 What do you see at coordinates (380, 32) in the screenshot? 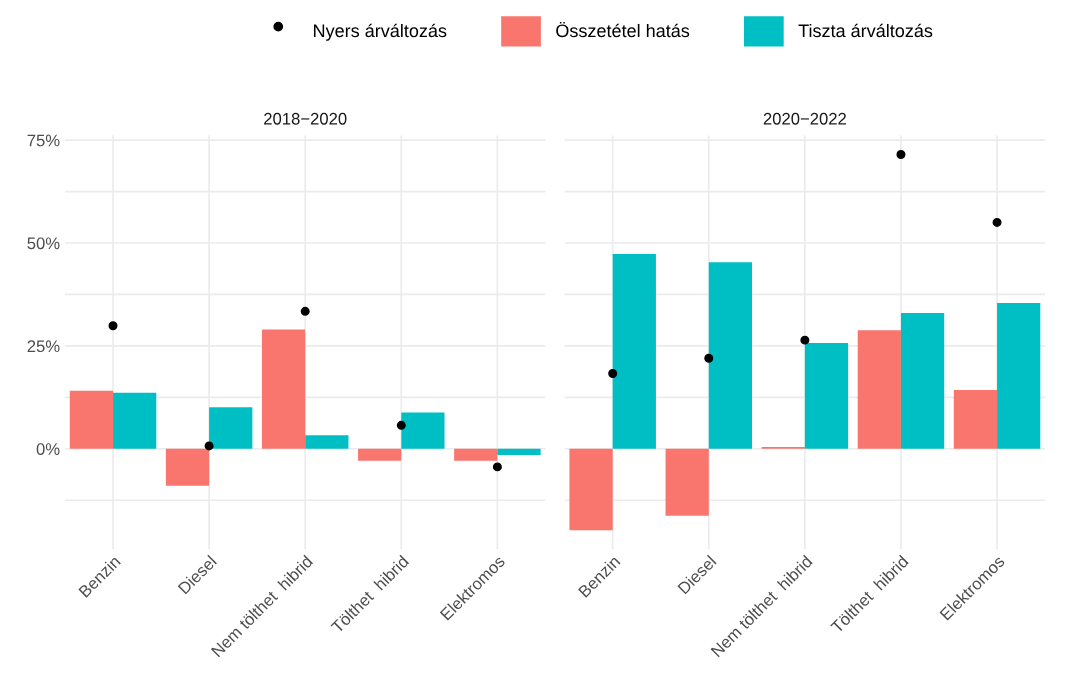
I see `legend-label: Nyers árváltozás` at bounding box center [380, 32].